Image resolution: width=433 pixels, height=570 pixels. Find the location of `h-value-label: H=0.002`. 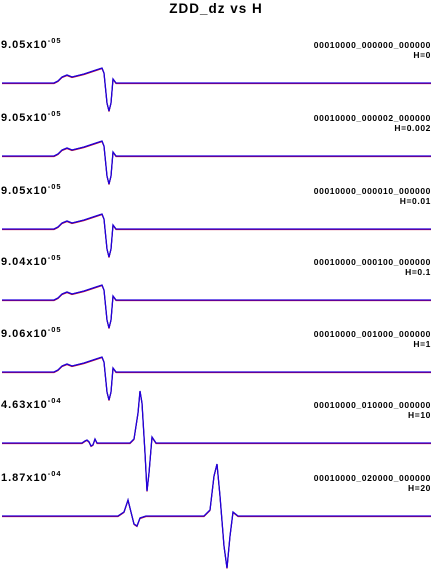

h-value-label: H=0.002 is located at coordinates (412, 128).